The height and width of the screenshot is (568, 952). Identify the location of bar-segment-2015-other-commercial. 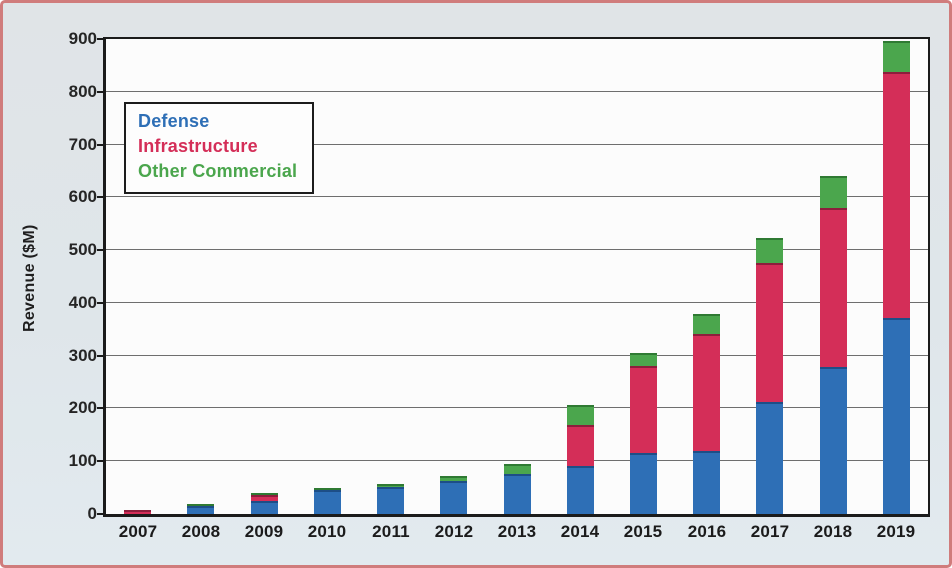
(643, 359).